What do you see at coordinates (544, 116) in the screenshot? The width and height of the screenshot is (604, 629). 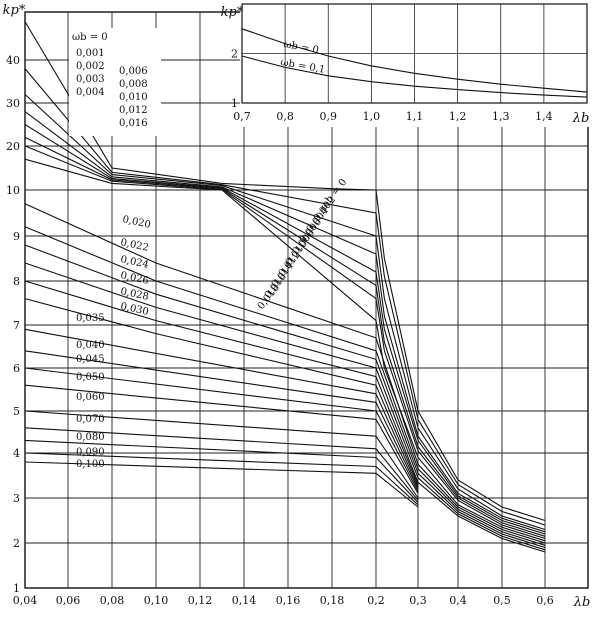 I see `inset-x-tick-label: 1,4` at bounding box center [544, 116].